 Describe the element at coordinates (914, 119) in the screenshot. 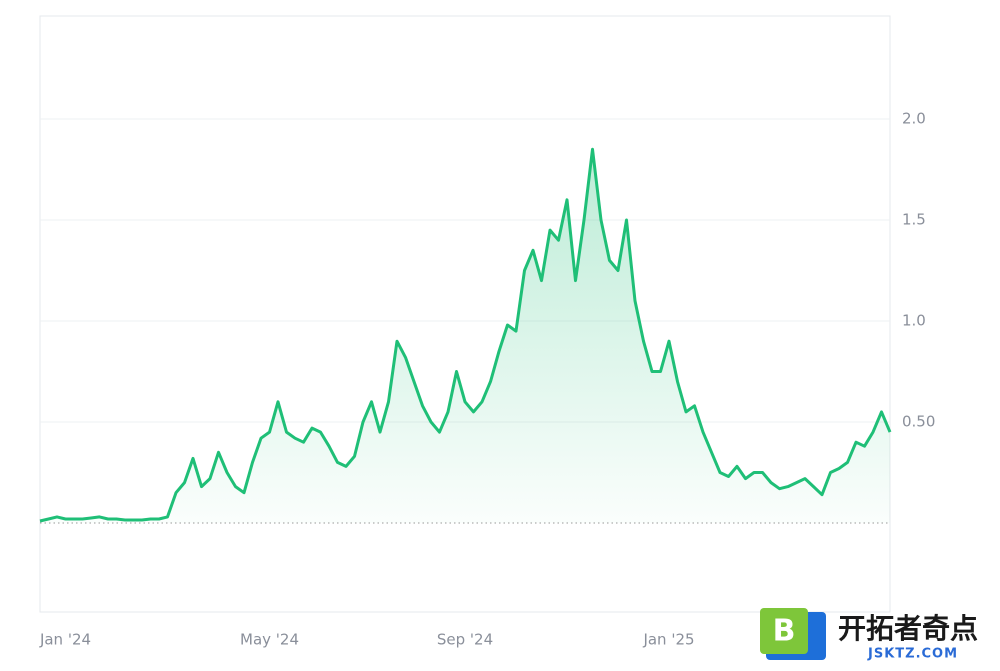

I see `y-tick-label: 2.0` at that location.